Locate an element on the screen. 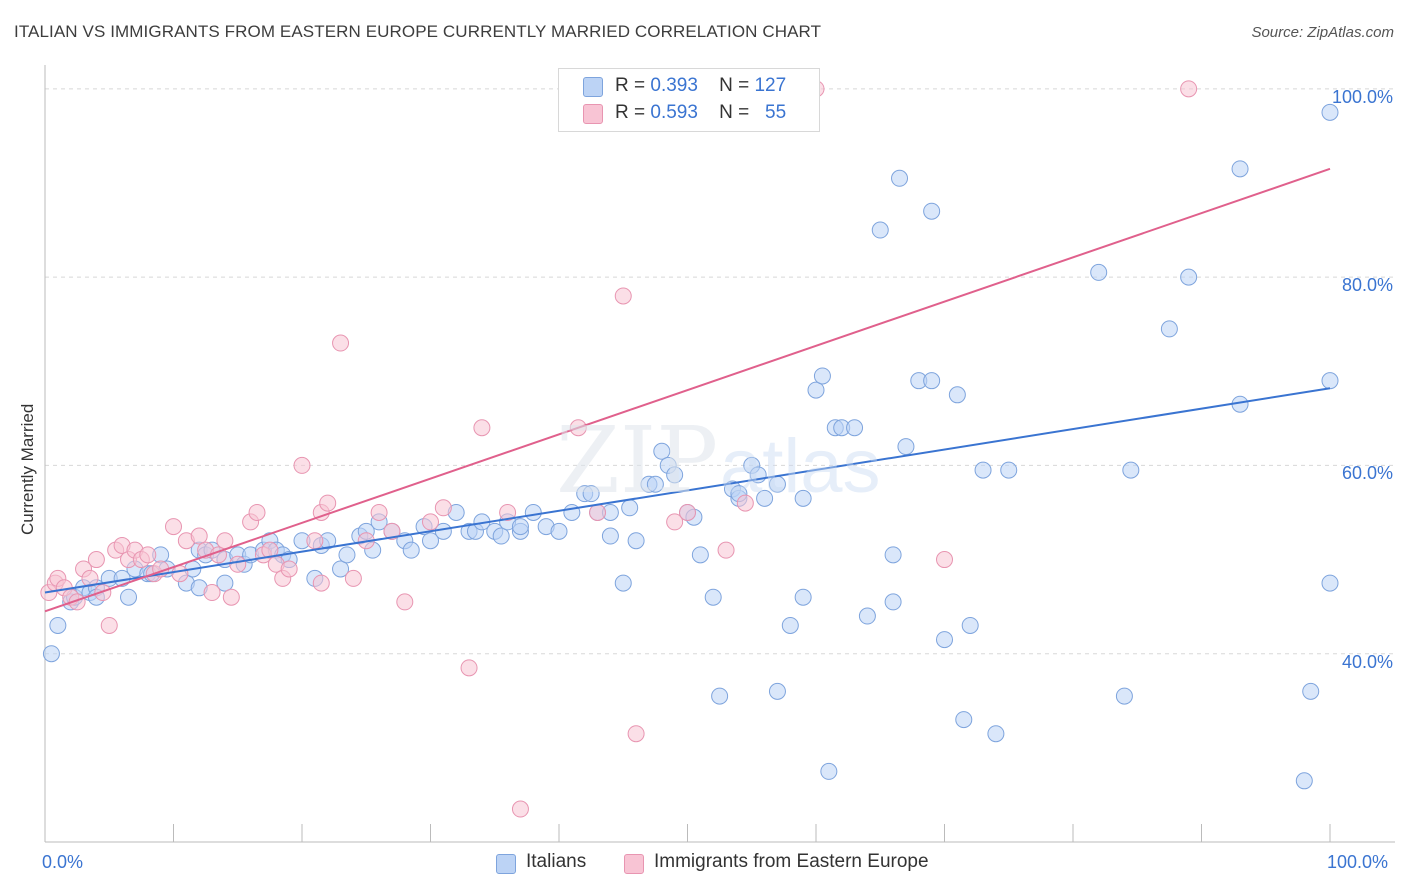 The image size is (1406, 892). y-tick-label: 40.0% is located at coordinates (1367, 661).